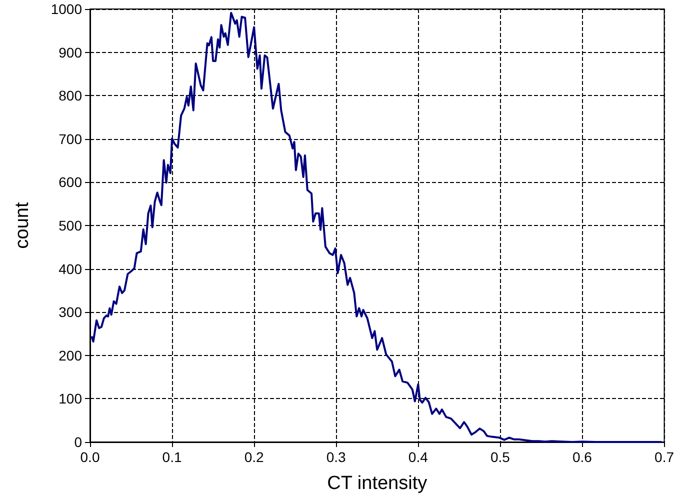  I want to click on y-tick-label: 800, so click(70, 96).